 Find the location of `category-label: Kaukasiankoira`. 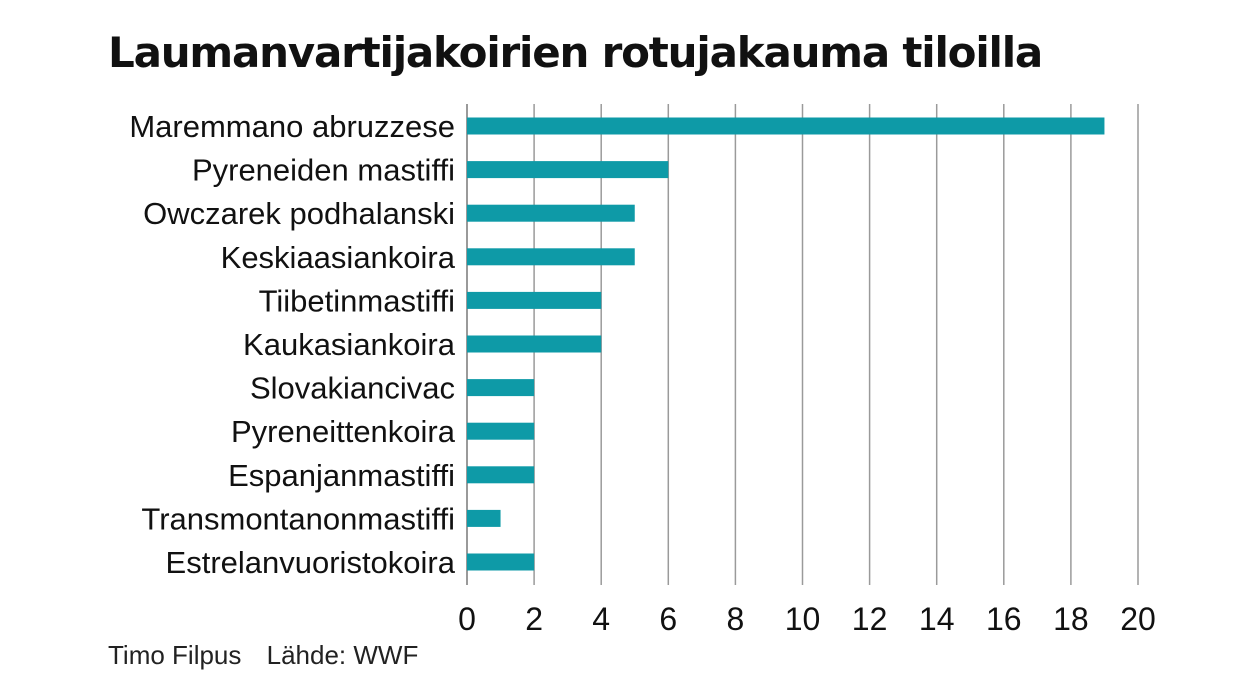

category-label: Kaukasiankoira is located at coordinates (349, 344).